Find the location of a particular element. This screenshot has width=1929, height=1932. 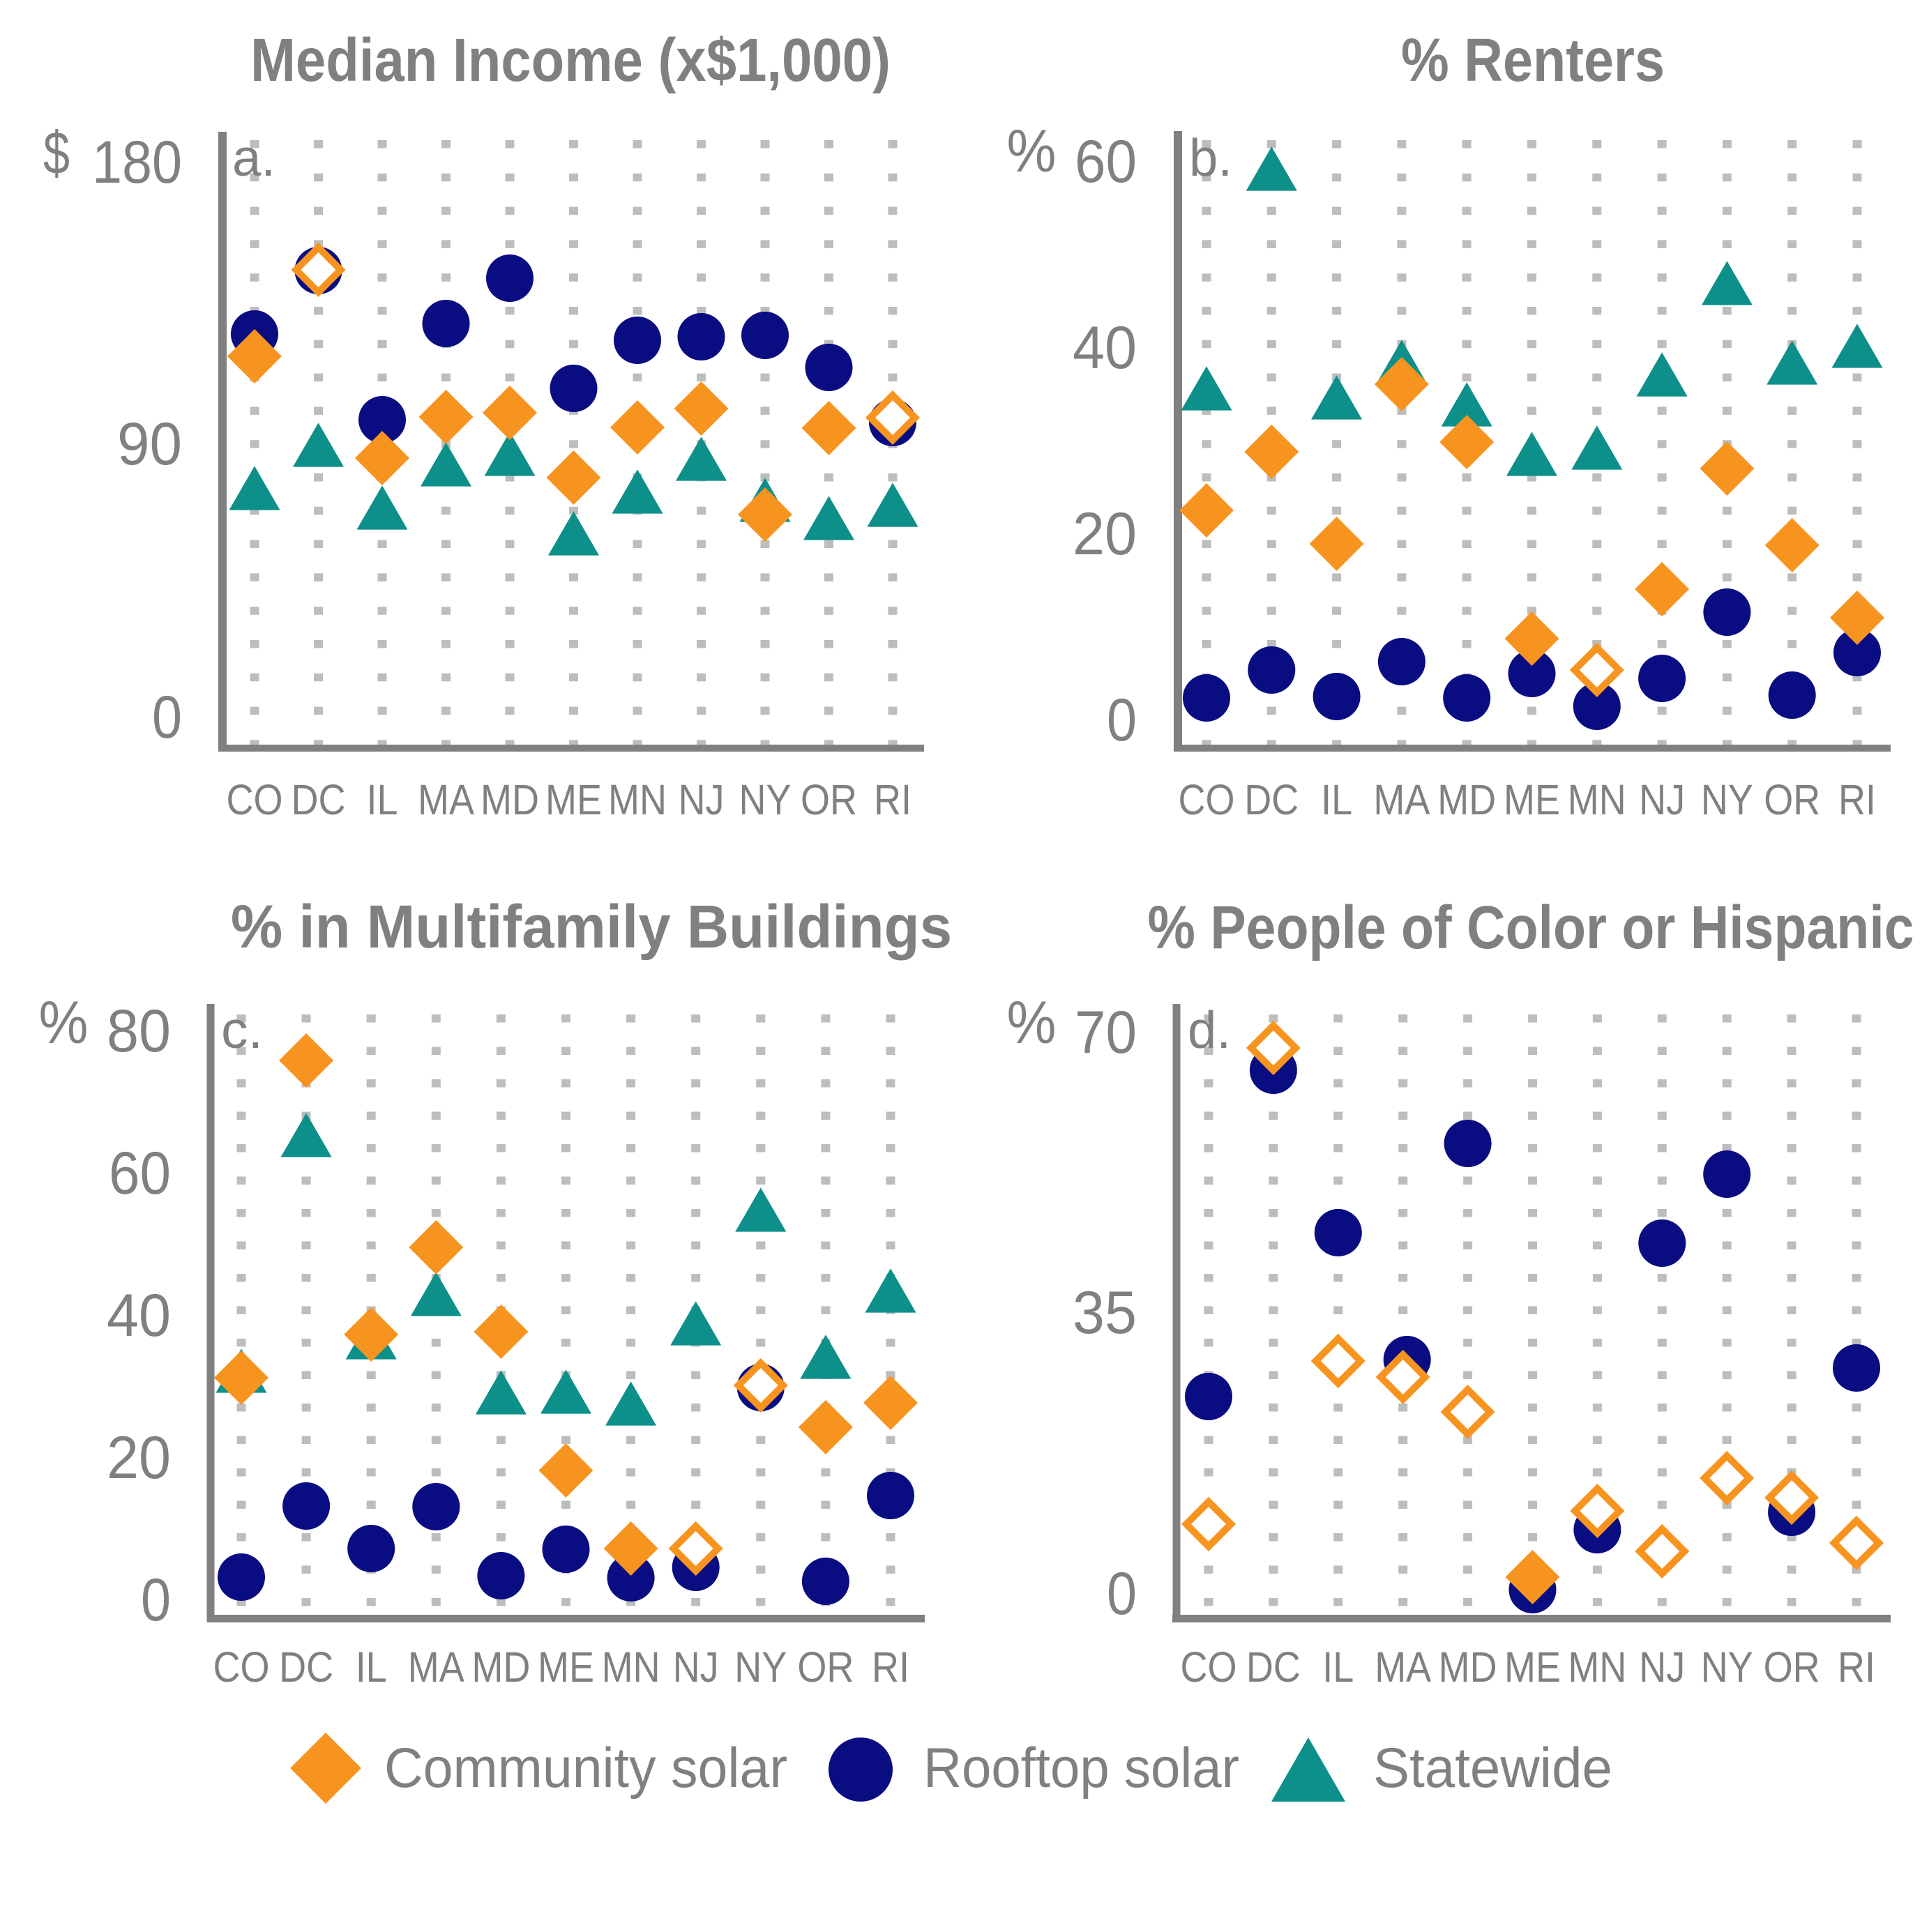

svg-text: % People of Color or Hispanic is located at coordinates (1531, 927).